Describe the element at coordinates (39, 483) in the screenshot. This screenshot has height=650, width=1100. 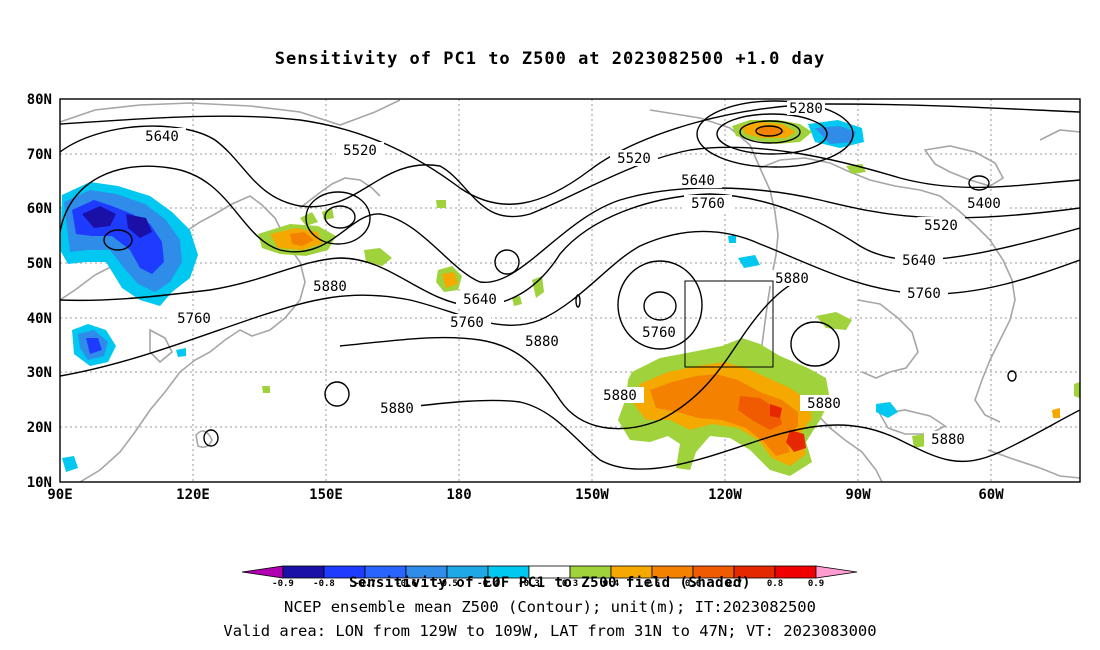
I see `lat-label: 10N` at that location.